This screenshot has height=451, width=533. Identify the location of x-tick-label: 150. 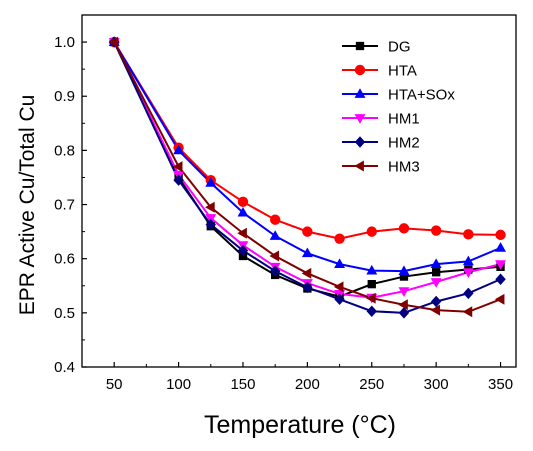
(242, 384).